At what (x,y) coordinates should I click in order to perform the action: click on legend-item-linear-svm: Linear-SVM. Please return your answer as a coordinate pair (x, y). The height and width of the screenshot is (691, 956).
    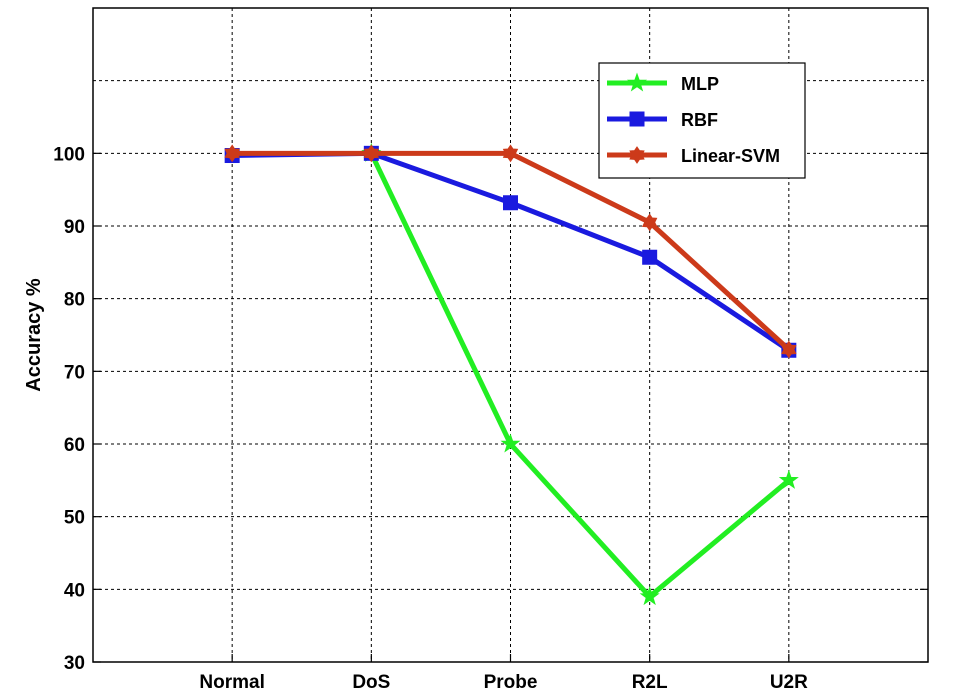
    Looking at the image, I should click on (693, 156).